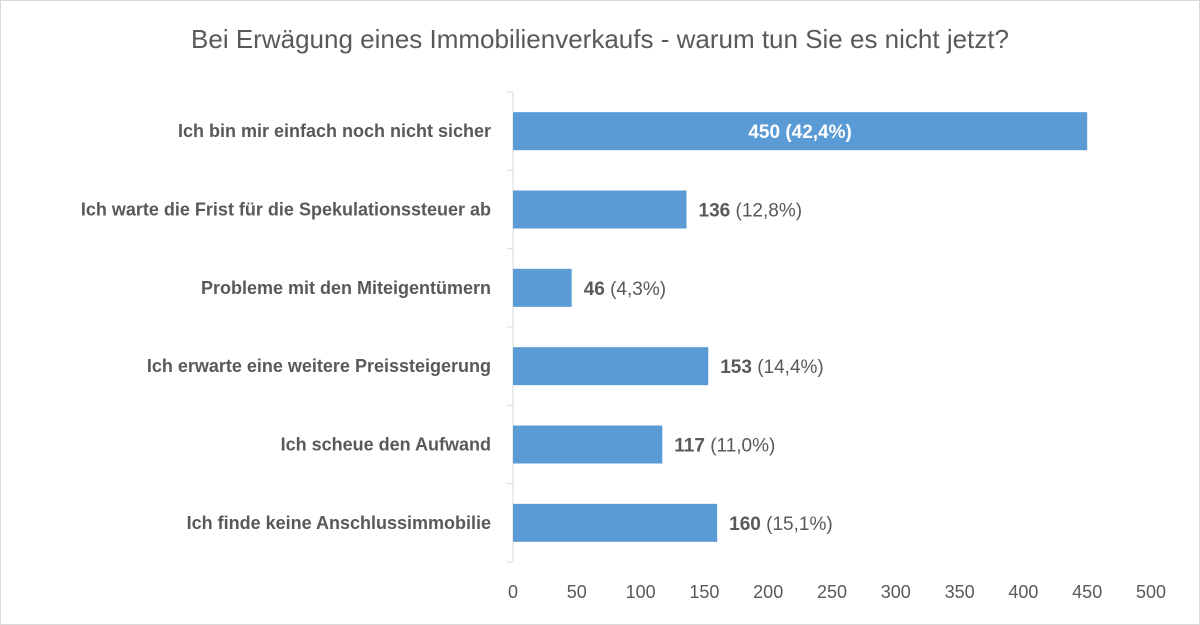  Describe the element at coordinates (597, 289) in the screenshot. I see `data-label-value: 46` at that location.